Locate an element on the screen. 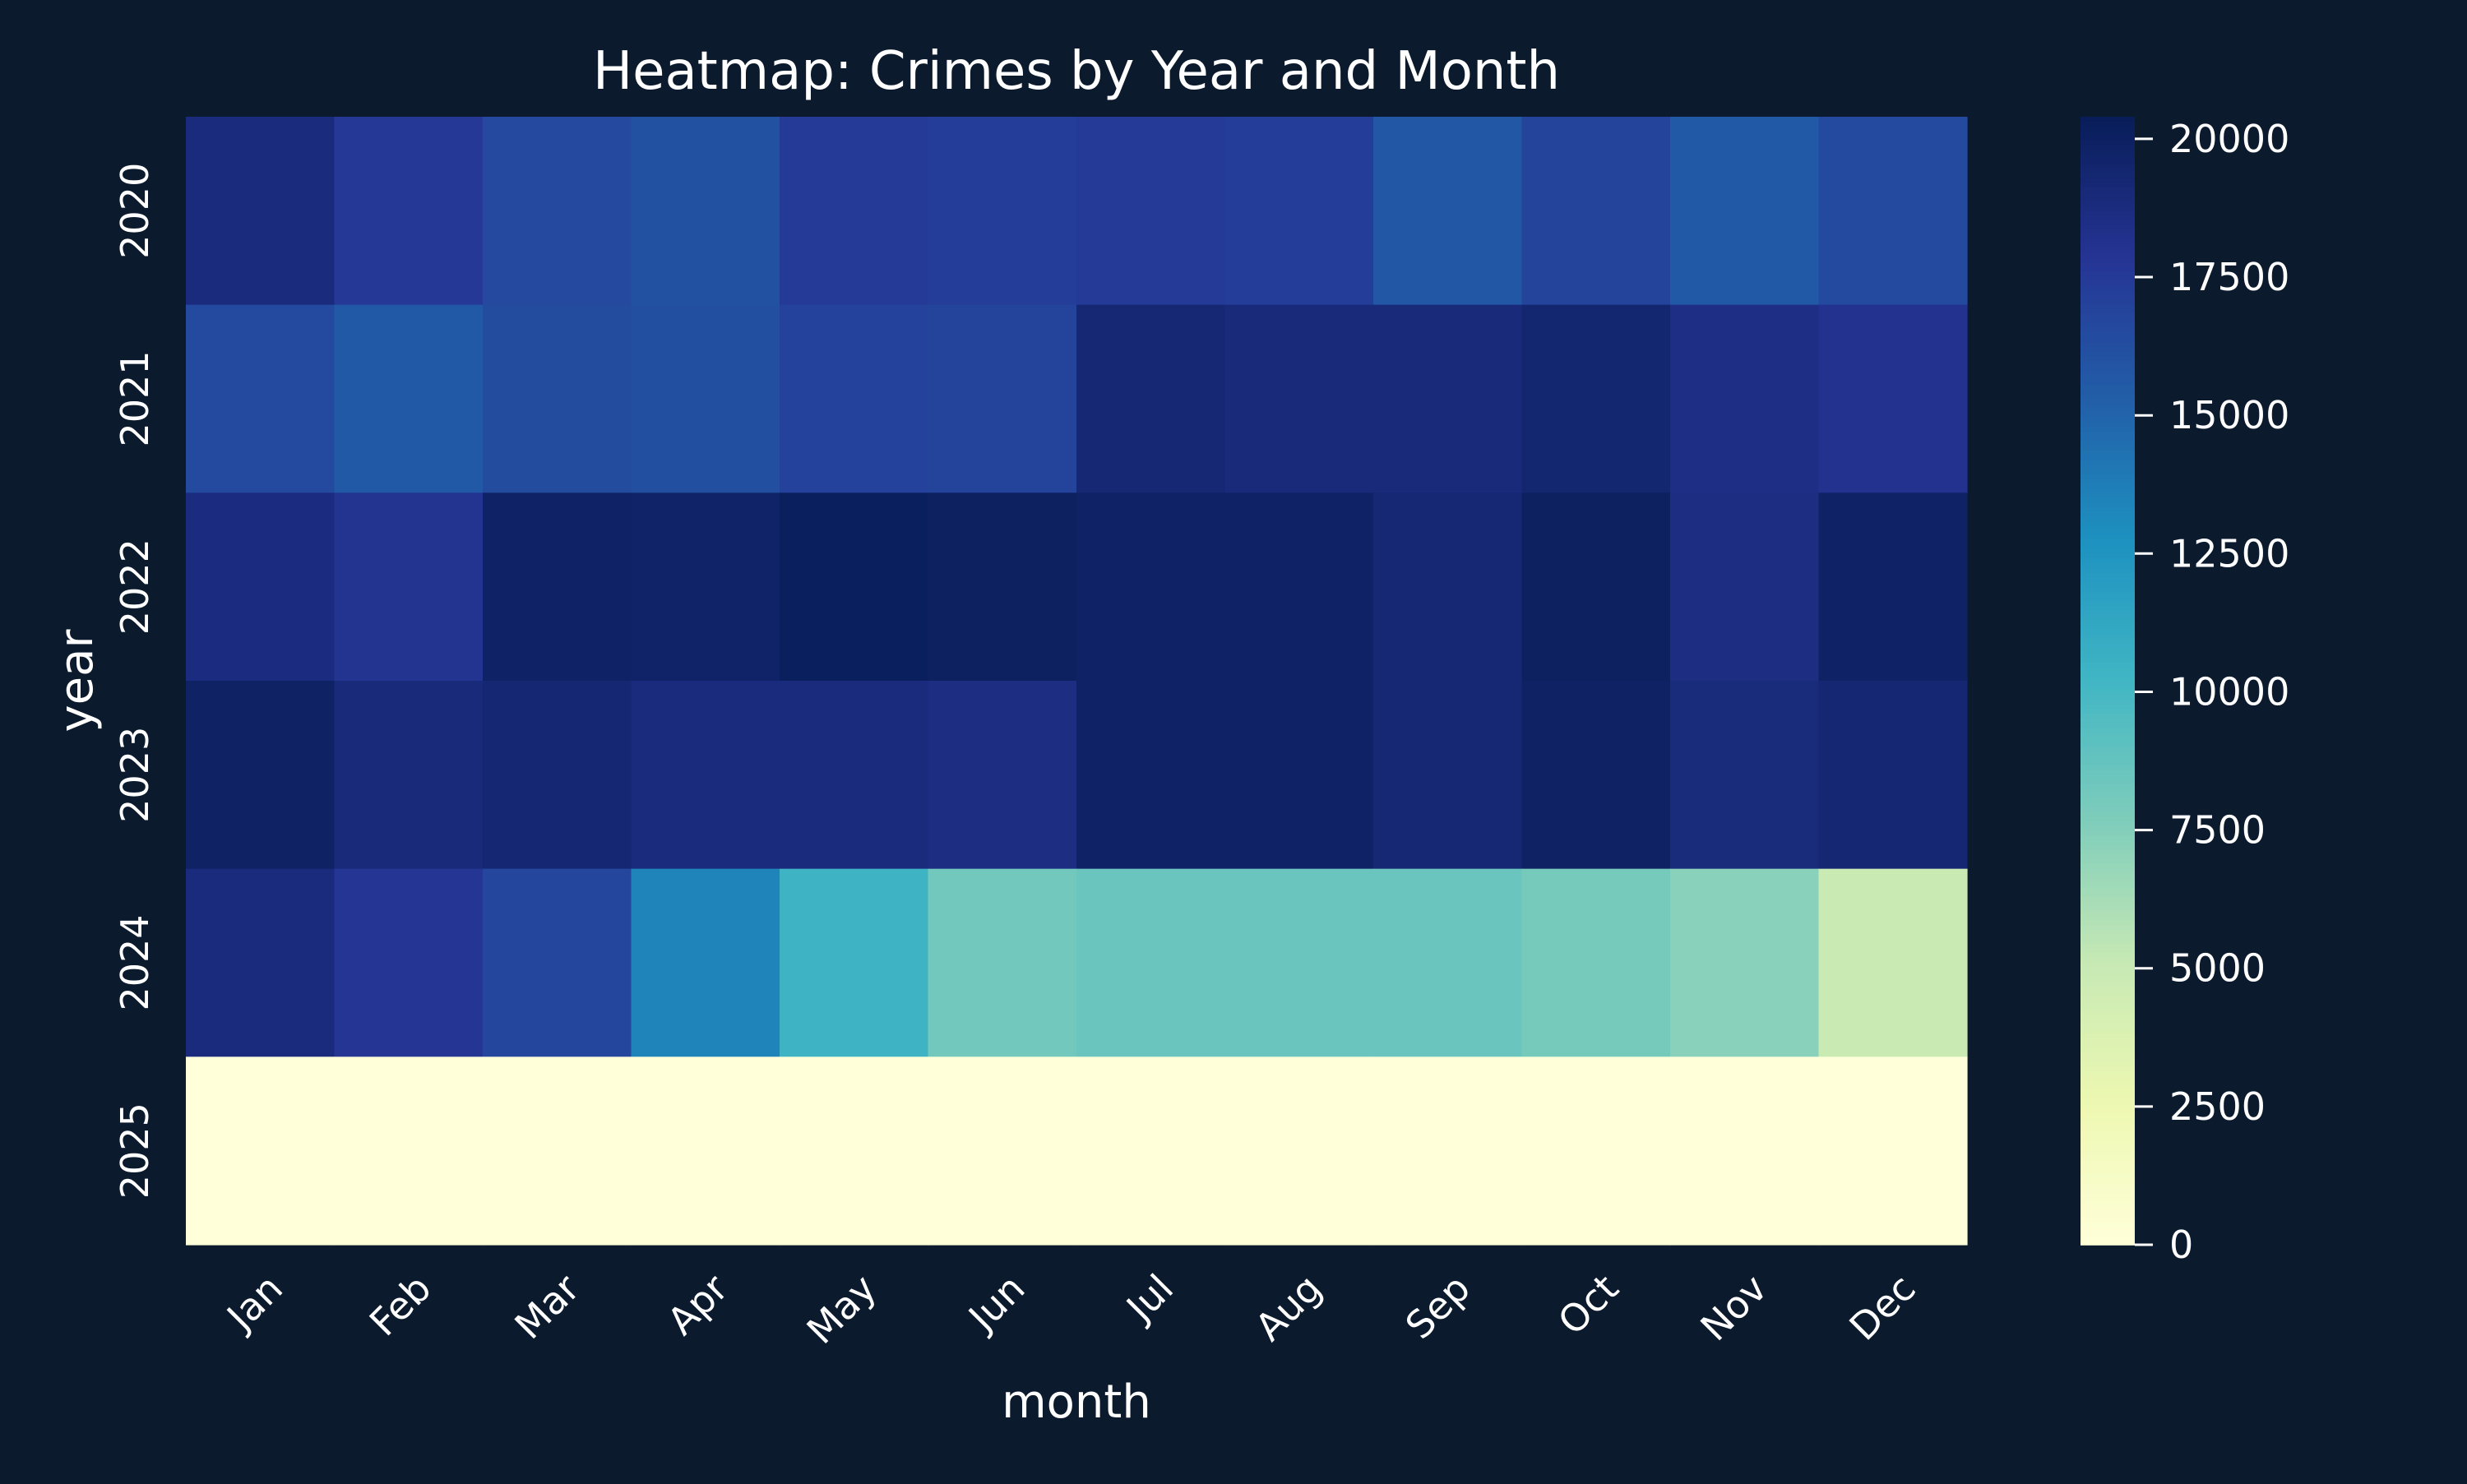  y-tick-label-2020: 2020 is located at coordinates (135, 211).